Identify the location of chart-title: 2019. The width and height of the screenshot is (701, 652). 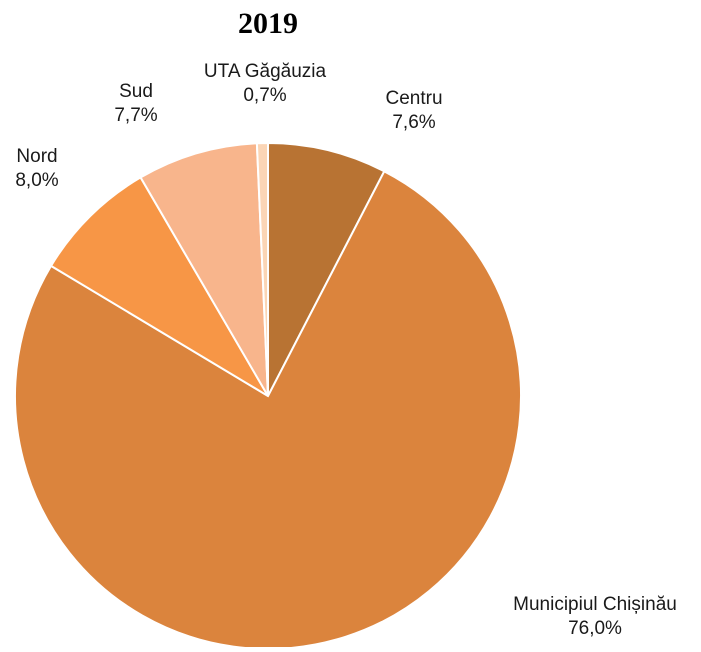
(268, 23).